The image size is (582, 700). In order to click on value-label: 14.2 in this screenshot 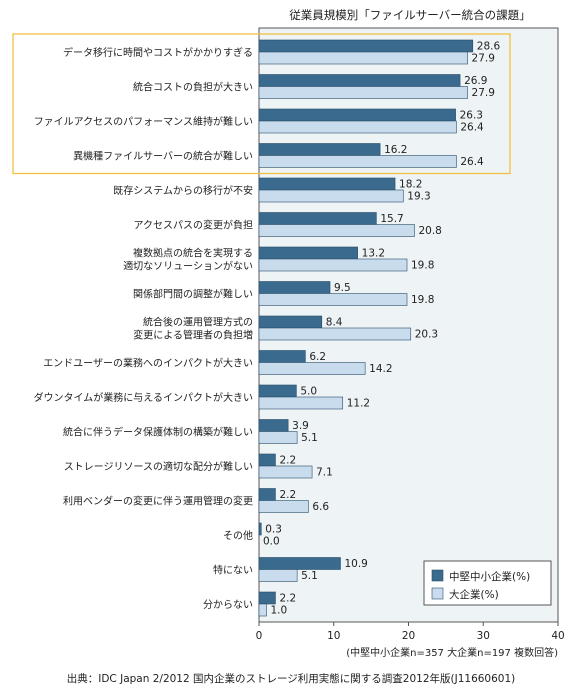, I will do `click(380, 369)`.